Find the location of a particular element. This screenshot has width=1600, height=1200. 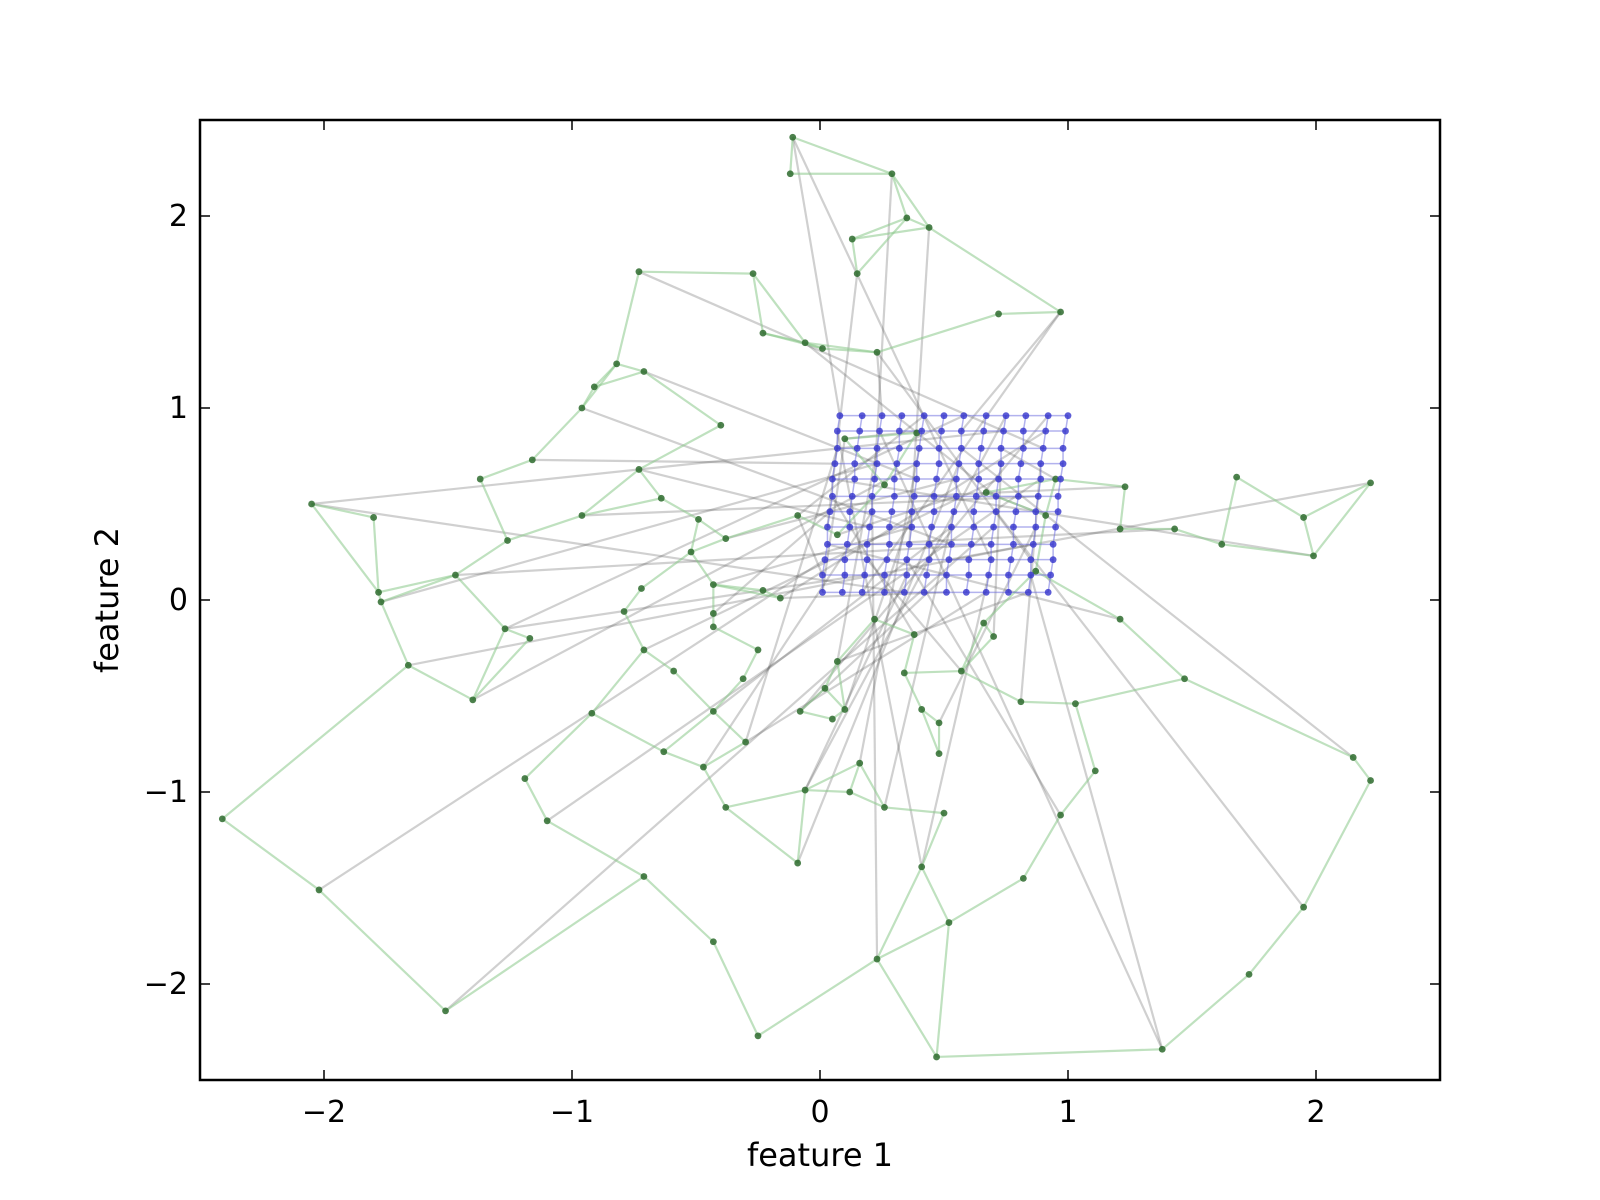

x-tick-label: 1 is located at coordinates (1067, 1112).